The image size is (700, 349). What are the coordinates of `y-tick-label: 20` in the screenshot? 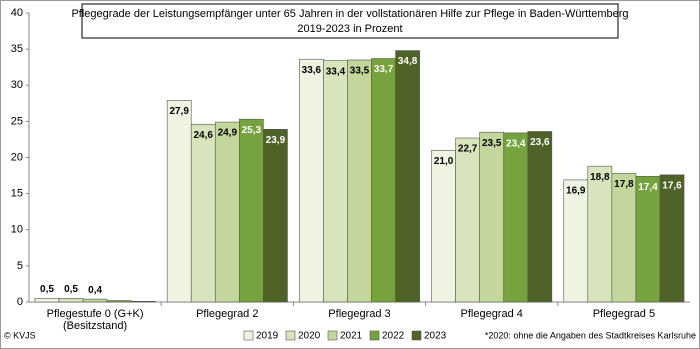 It's located at (17, 157).